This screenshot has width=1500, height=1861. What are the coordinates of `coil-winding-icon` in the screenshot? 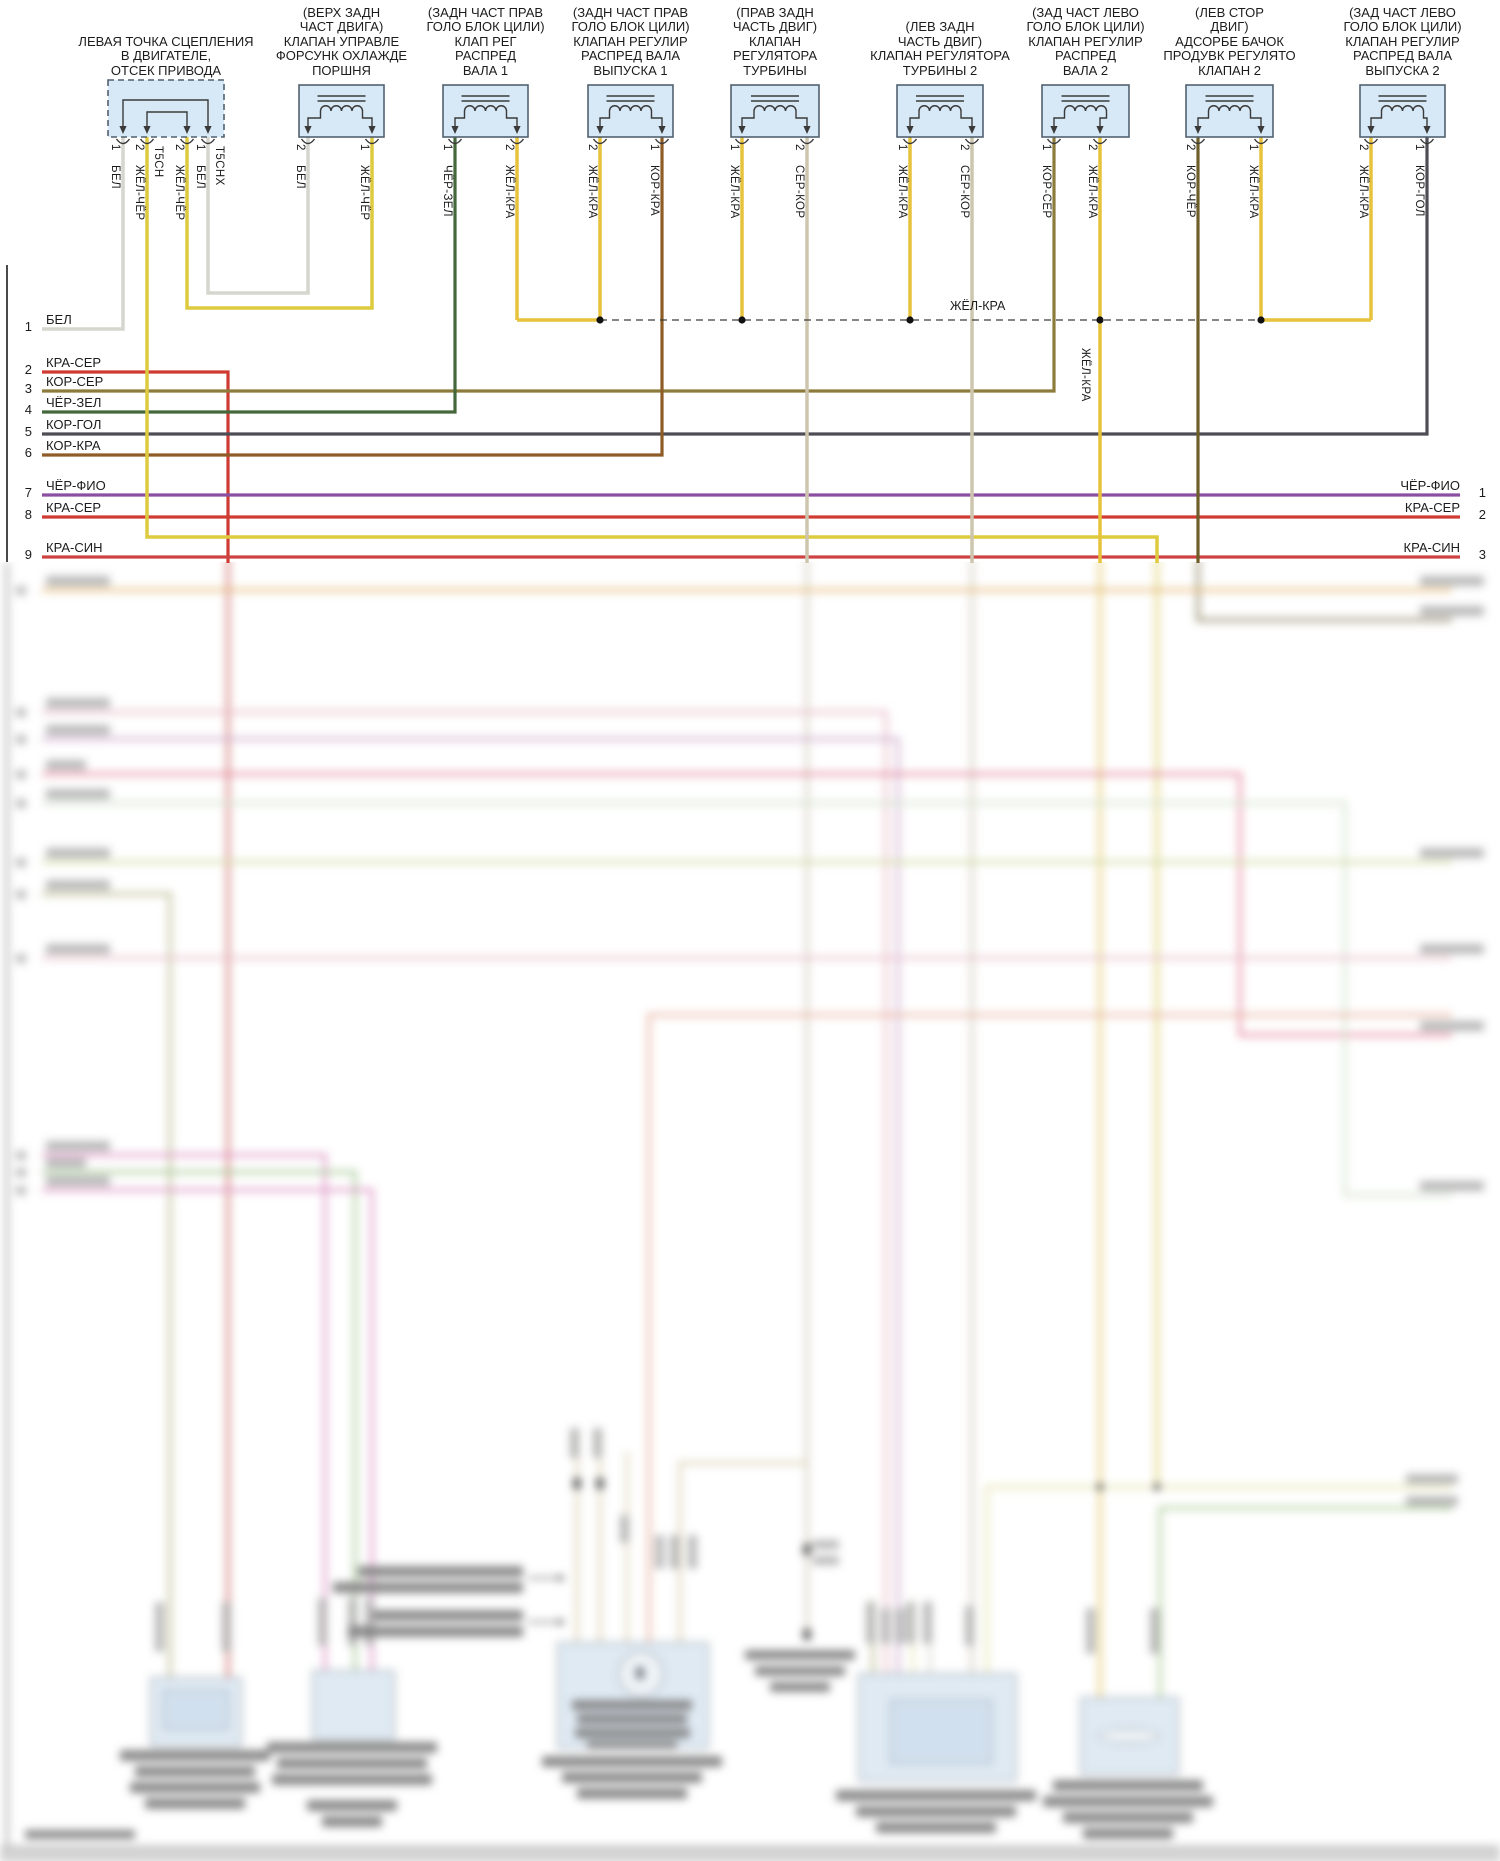 It's located at (1402, 108).